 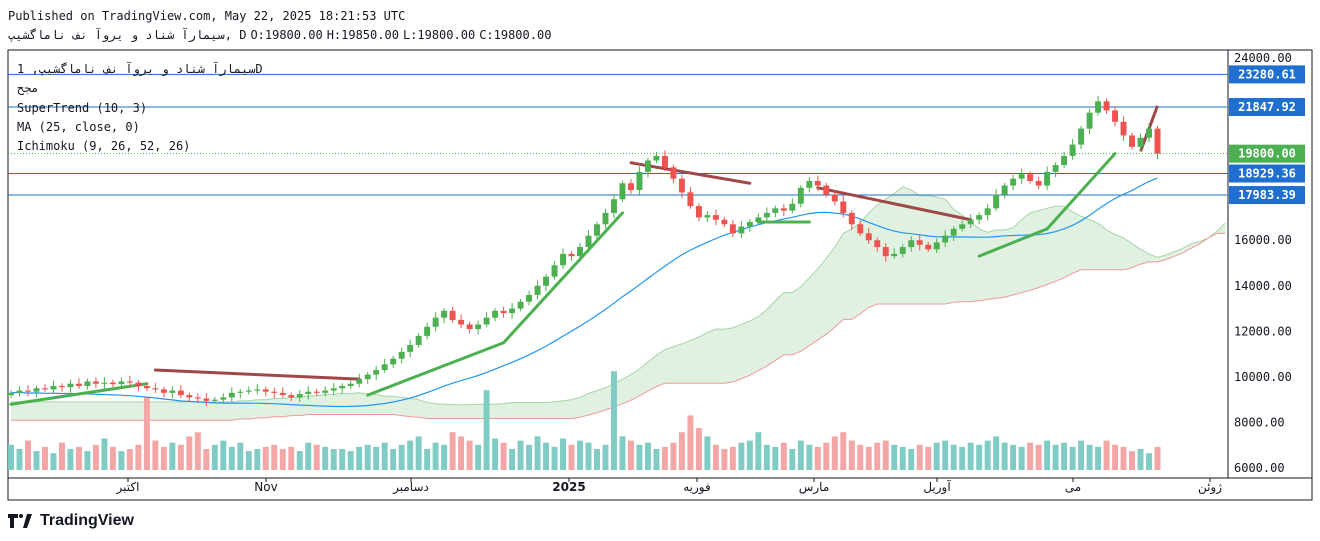 What do you see at coordinates (104, 146) in the screenshot?
I see `legend-ichimoku: Ichimoku (9, 26, 52, 26)` at bounding box center [104, 146].